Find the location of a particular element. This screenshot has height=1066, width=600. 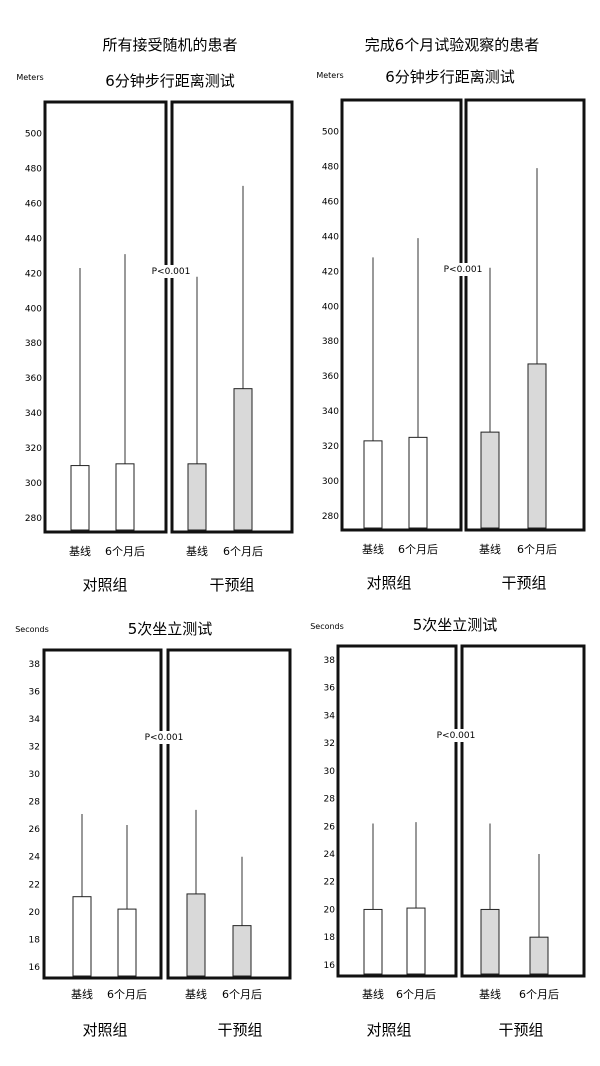

y-tick-label: 280 is located at coordinates (330, 517).